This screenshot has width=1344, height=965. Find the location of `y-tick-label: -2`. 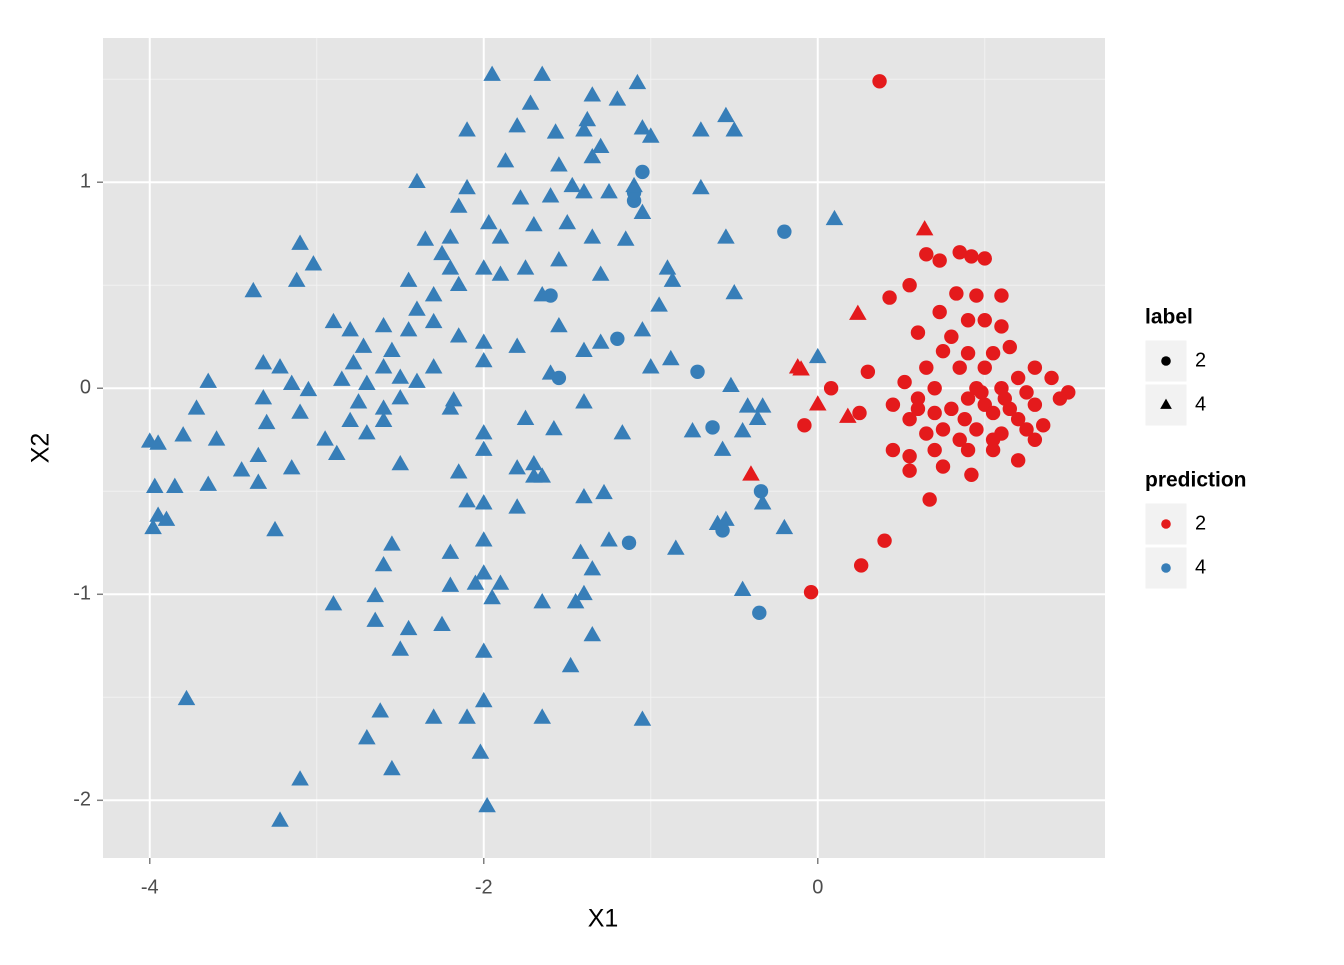

y-tick-label: -2 is located at coordinates (82, 800).